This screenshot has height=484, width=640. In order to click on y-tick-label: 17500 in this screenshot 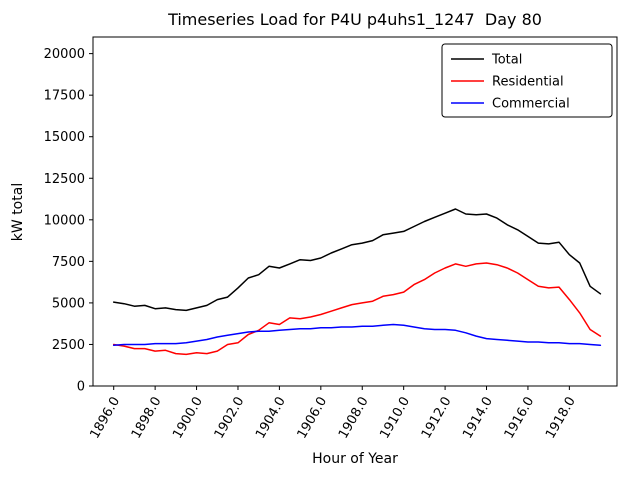, I will do `click(64, 96)`.